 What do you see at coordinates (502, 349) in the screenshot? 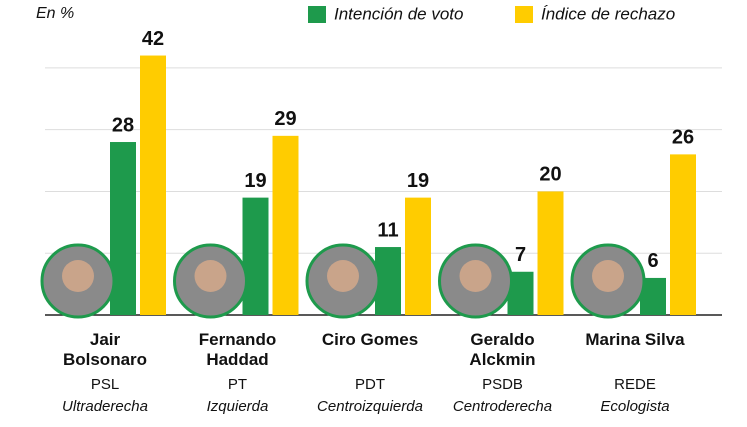
I see `candidate-name: Geraldo Alckmin` at bounding box center [502, 349].